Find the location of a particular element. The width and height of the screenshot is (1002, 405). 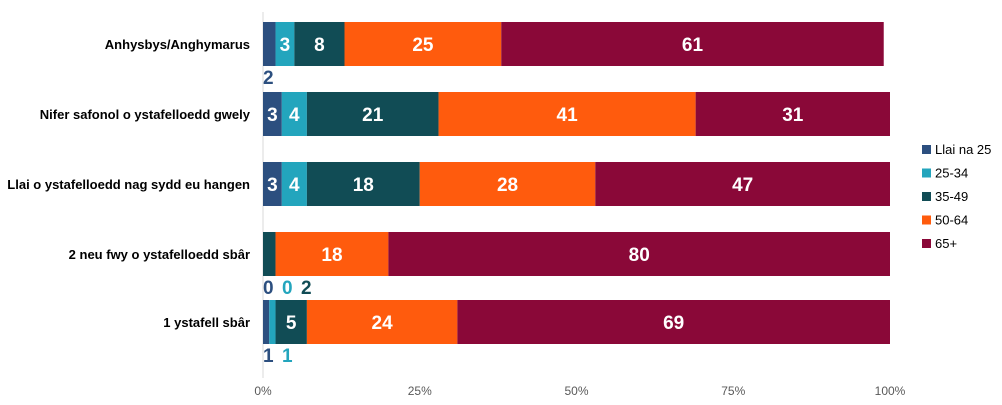

data-label: 47 is located at coordinates (742, 185).